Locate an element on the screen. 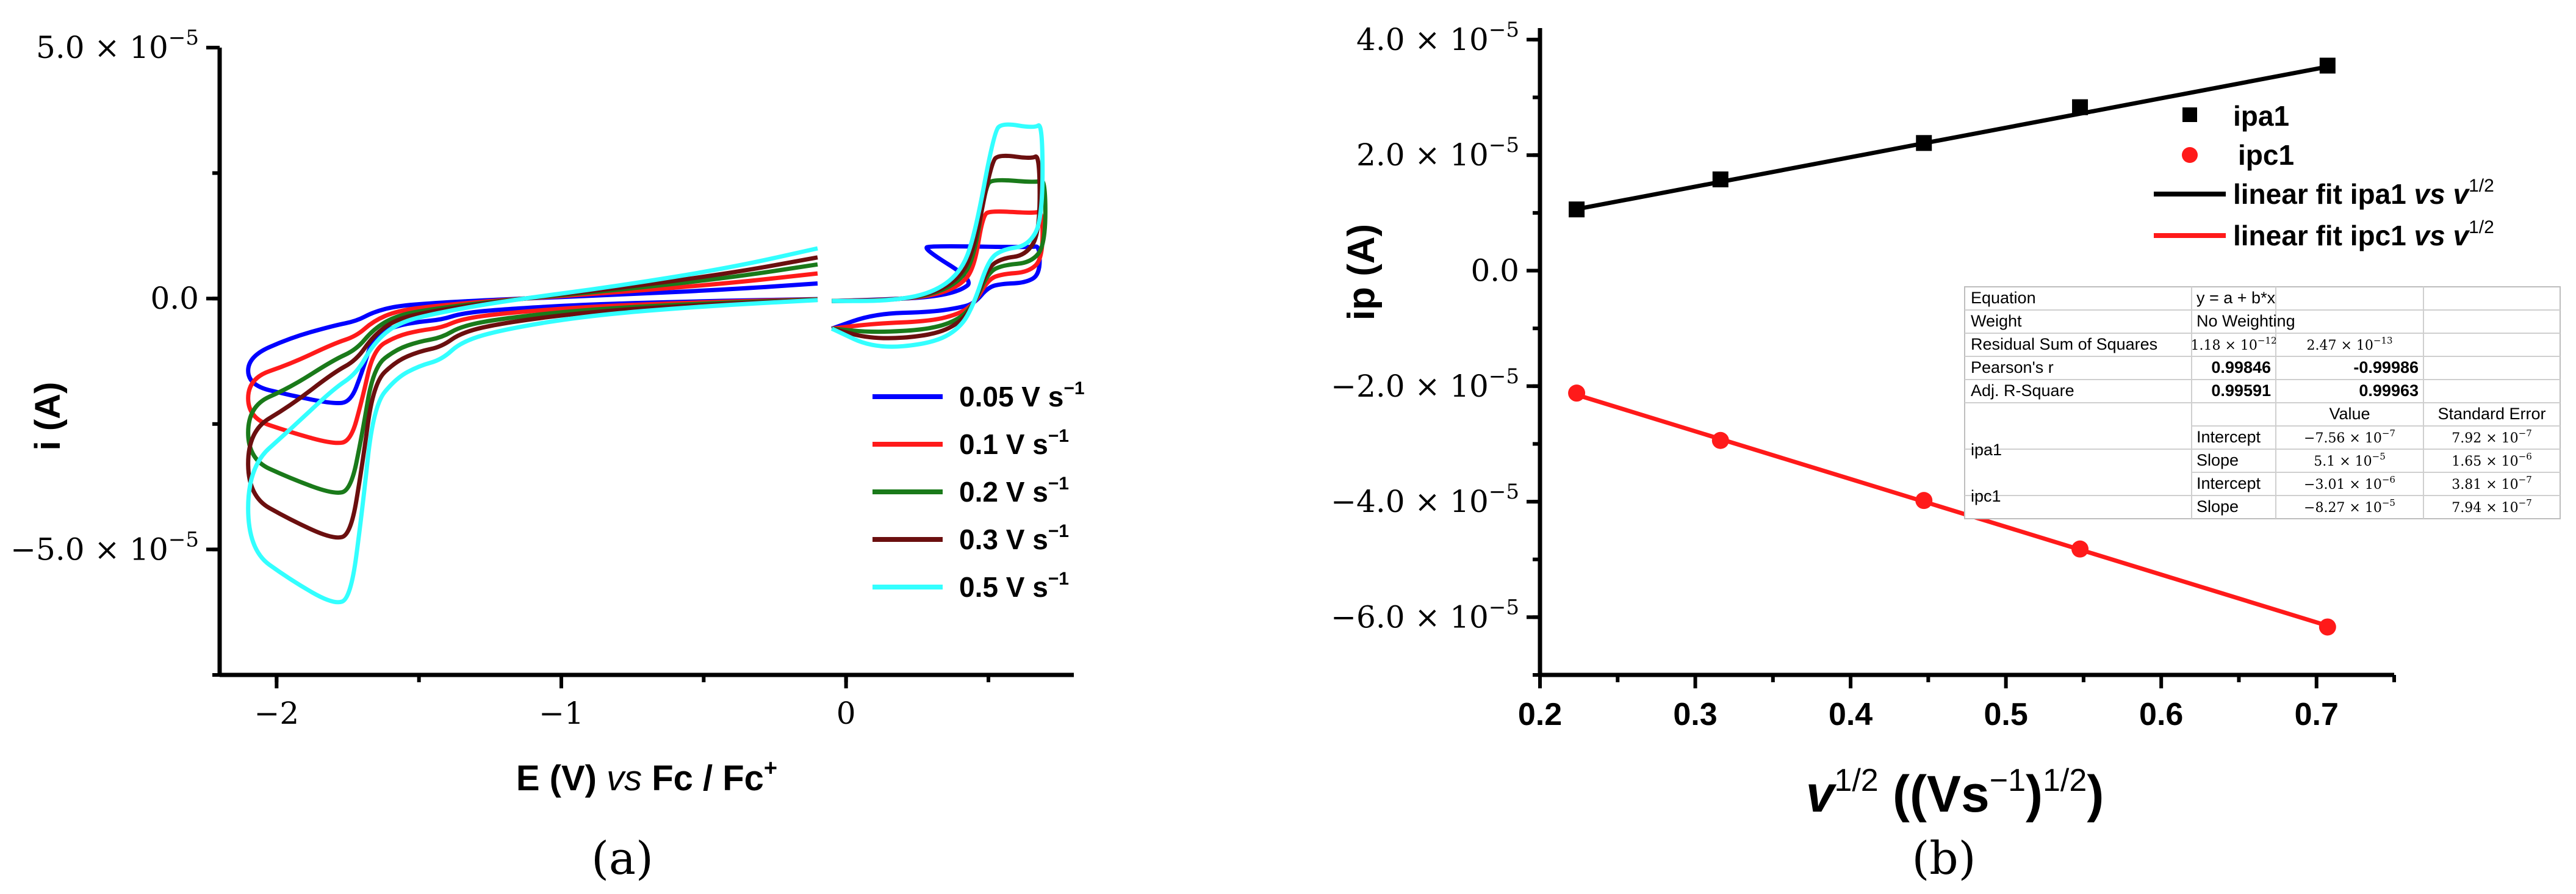  y-tick-mantissa: −4.0 × 10 is located at coordinates (1410, 502).